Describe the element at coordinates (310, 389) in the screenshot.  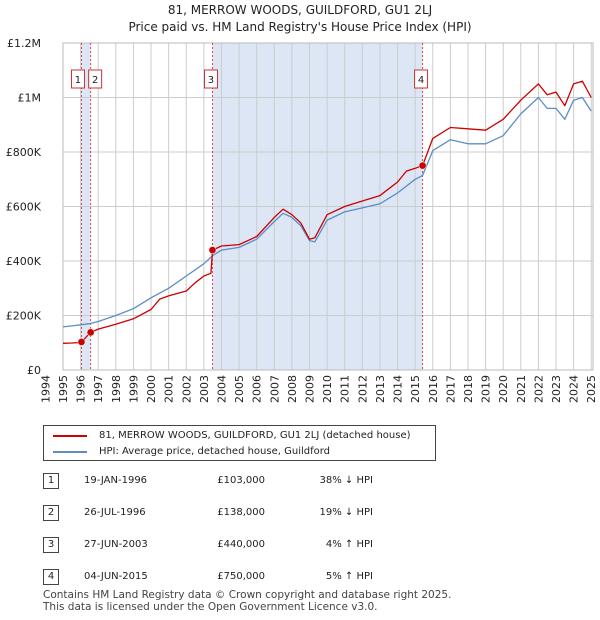
I see `x-tick-label: 2009` at that location.